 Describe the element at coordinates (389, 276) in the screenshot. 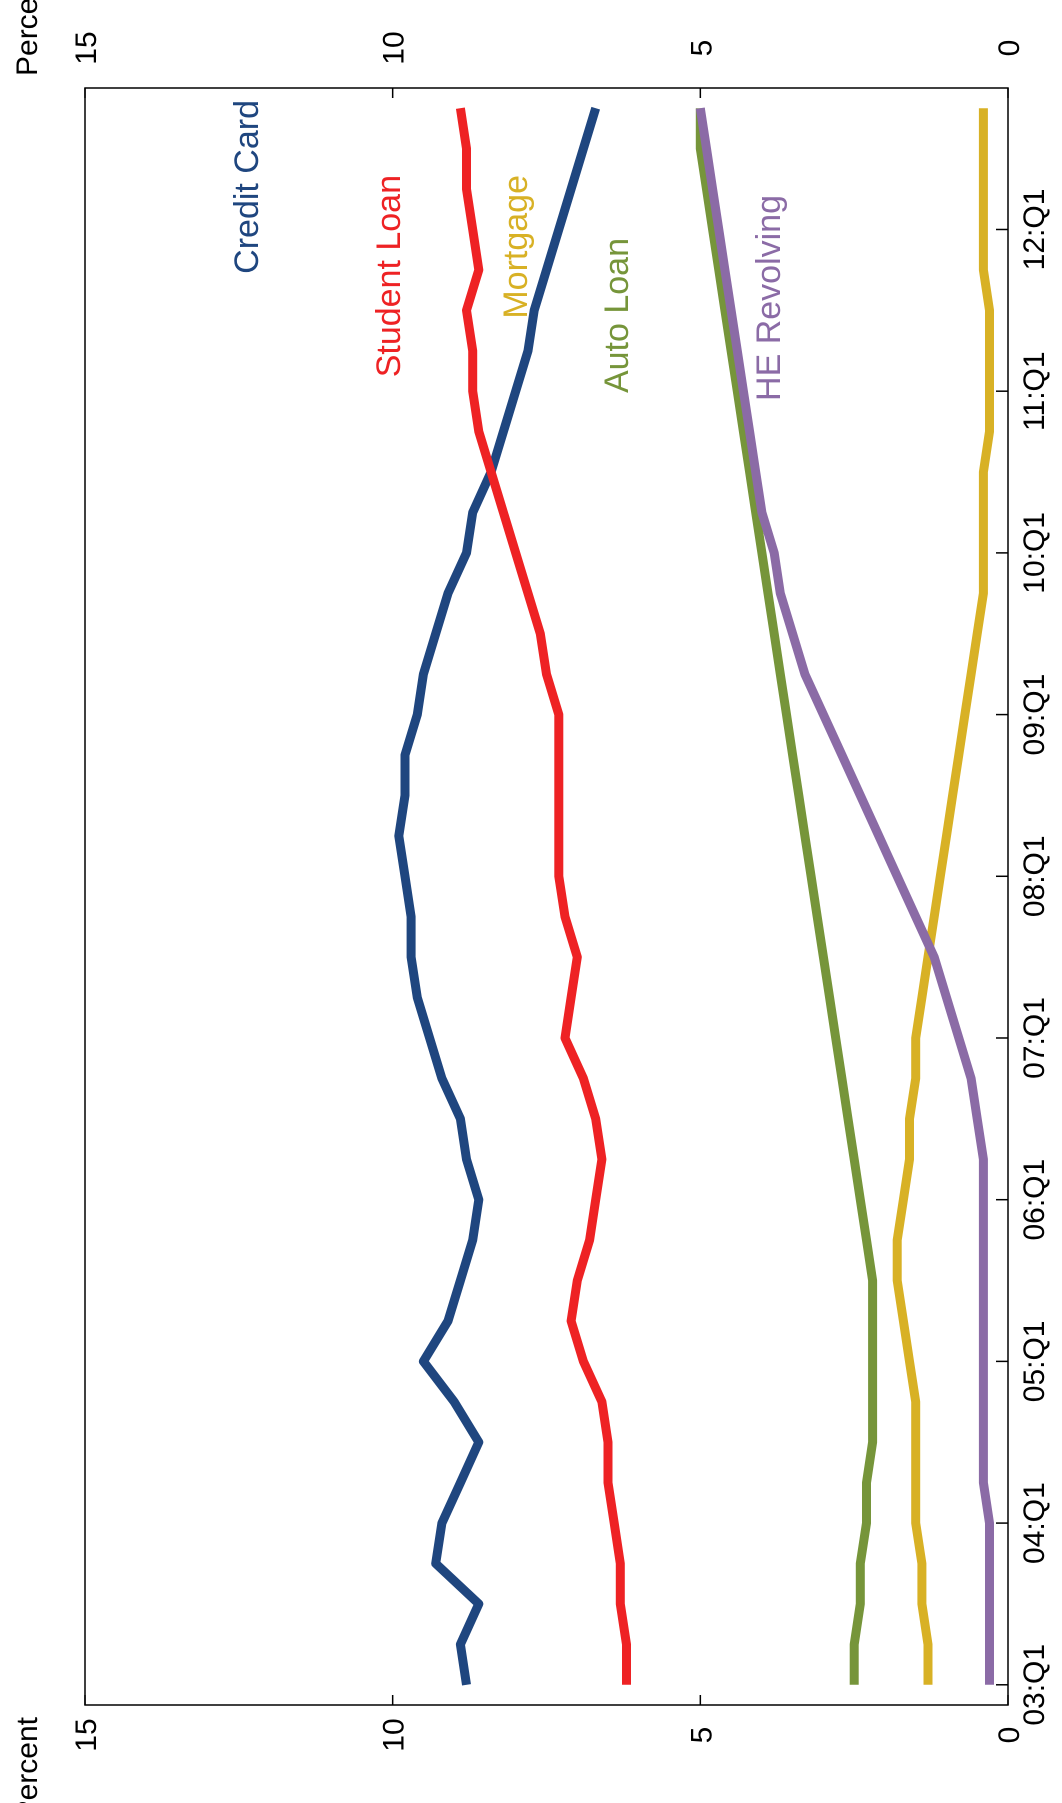

I see `series-label-student-loan: Student Loan` at that location.